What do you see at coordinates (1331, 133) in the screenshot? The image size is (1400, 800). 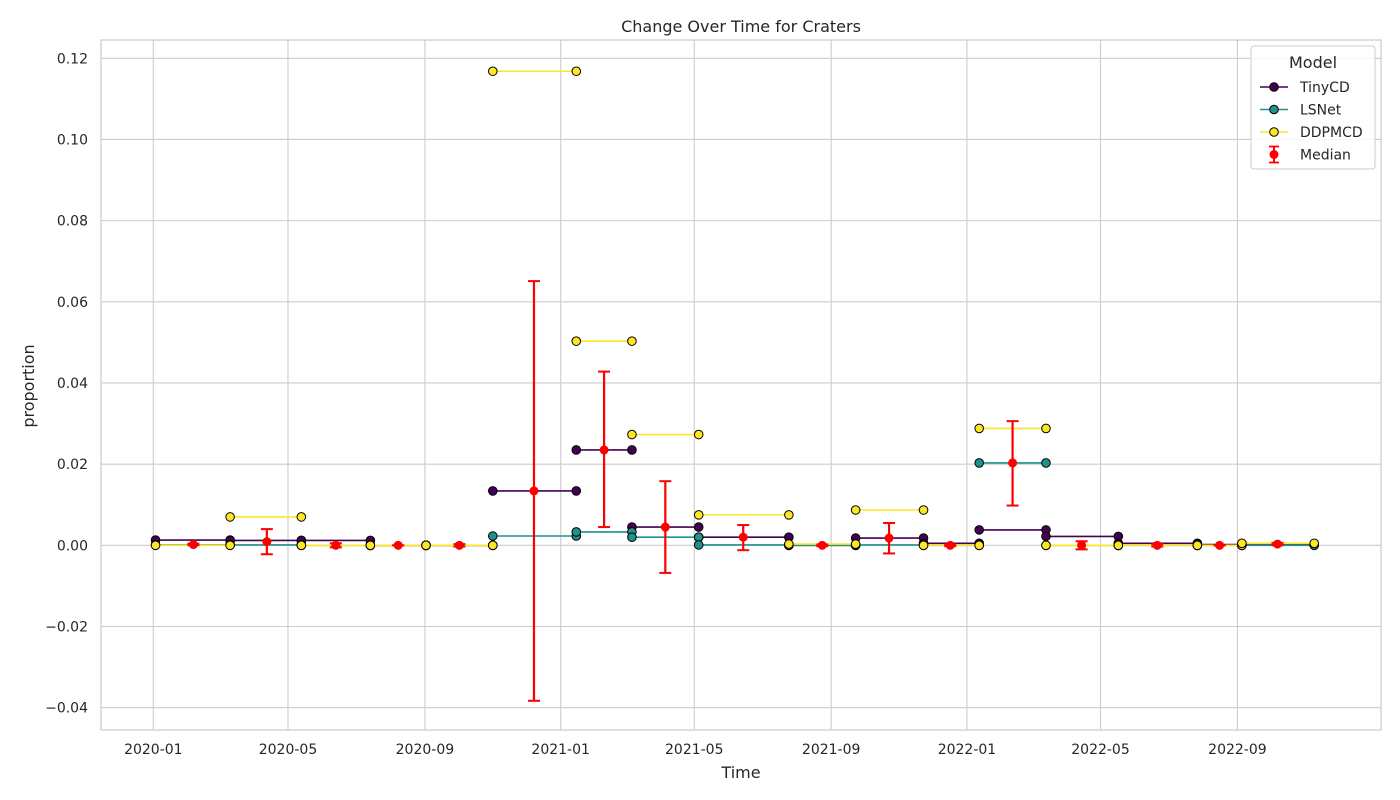 I see `legend-label: DDPMCD` at bounding box center [1331, 133].